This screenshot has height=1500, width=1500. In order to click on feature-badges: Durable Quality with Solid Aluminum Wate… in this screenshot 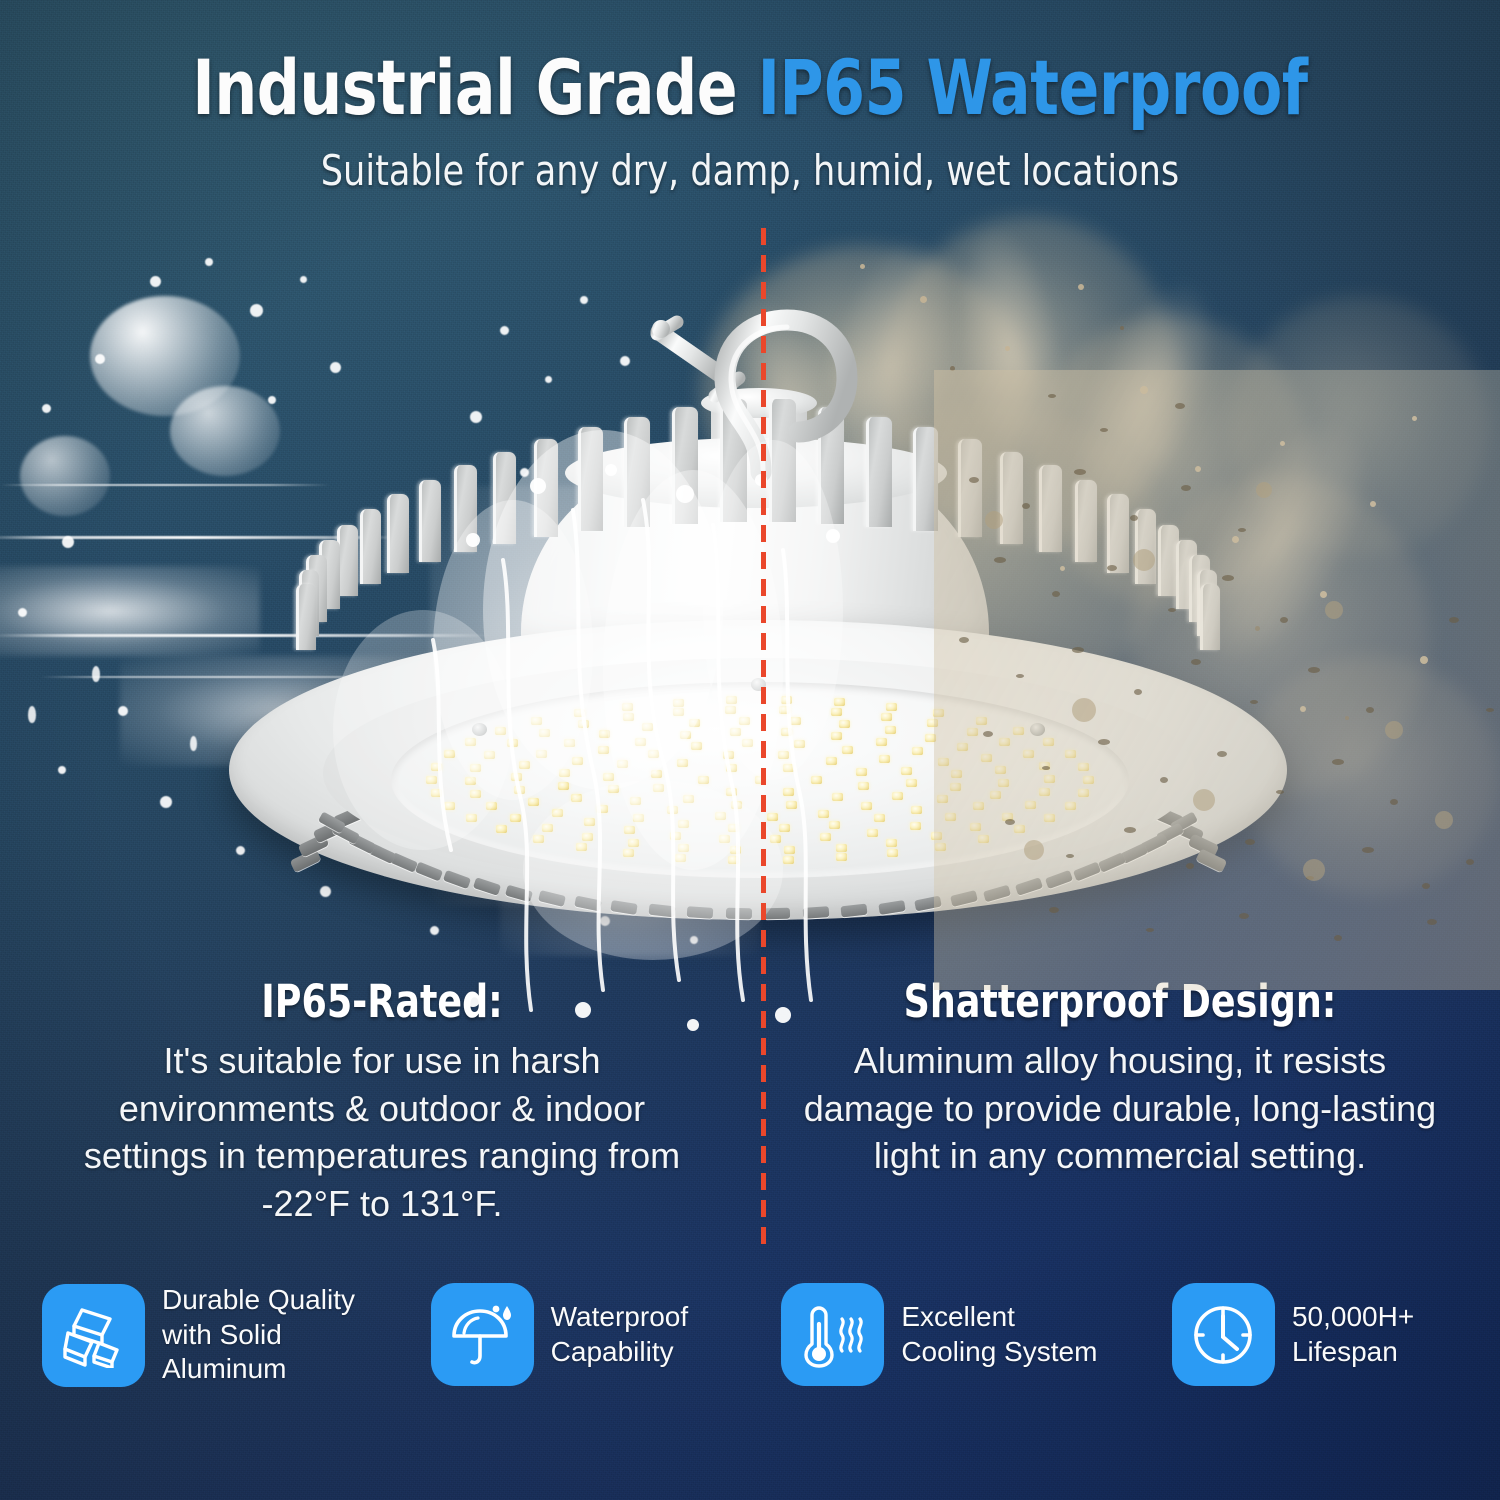, I will do `click(752, 1365)`.